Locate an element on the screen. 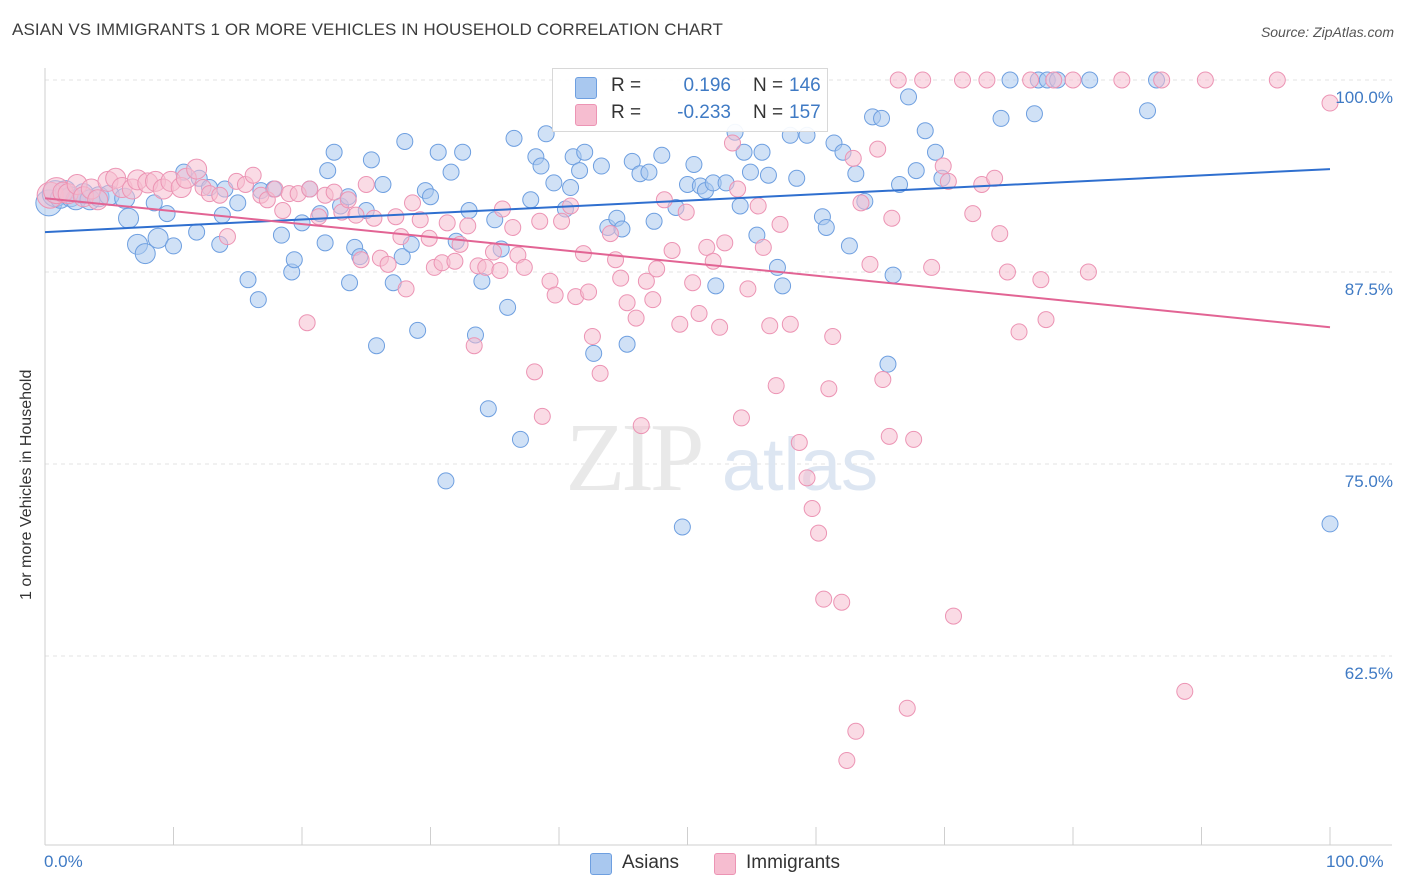 The width and height of the screenshot is (1406, 892). bottom-asian-label: Asians is located at coordinates (651, 862).